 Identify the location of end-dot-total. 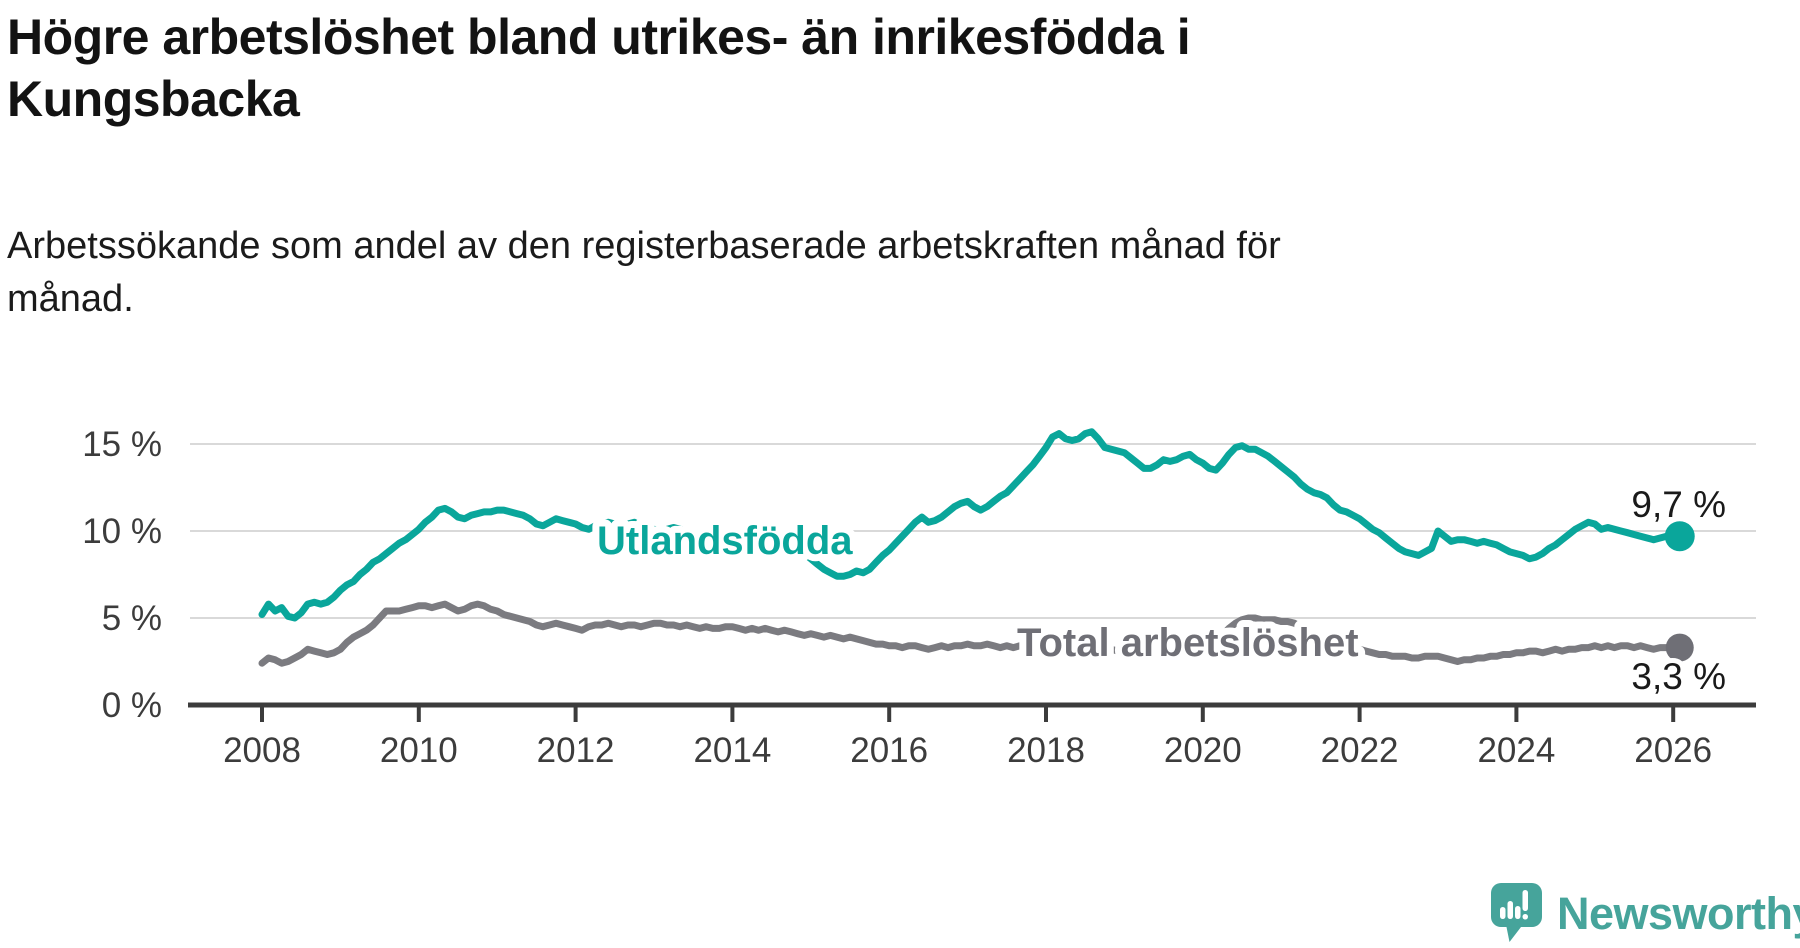
(1679, 647).